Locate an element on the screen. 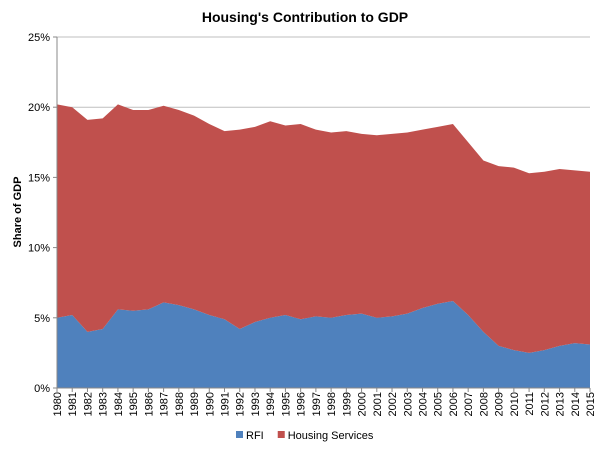 This screenshot has height=455, width=600. x-tick-label: 2014 is located at coordinates (576, 404).